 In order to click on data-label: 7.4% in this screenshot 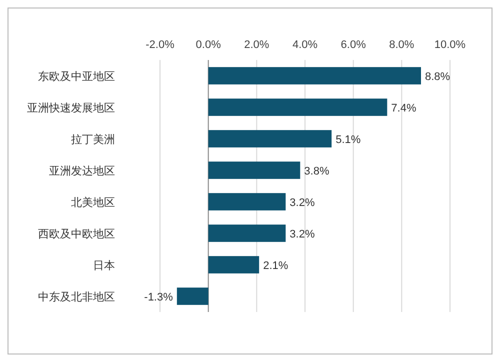, I will do `click(403, 108)`.